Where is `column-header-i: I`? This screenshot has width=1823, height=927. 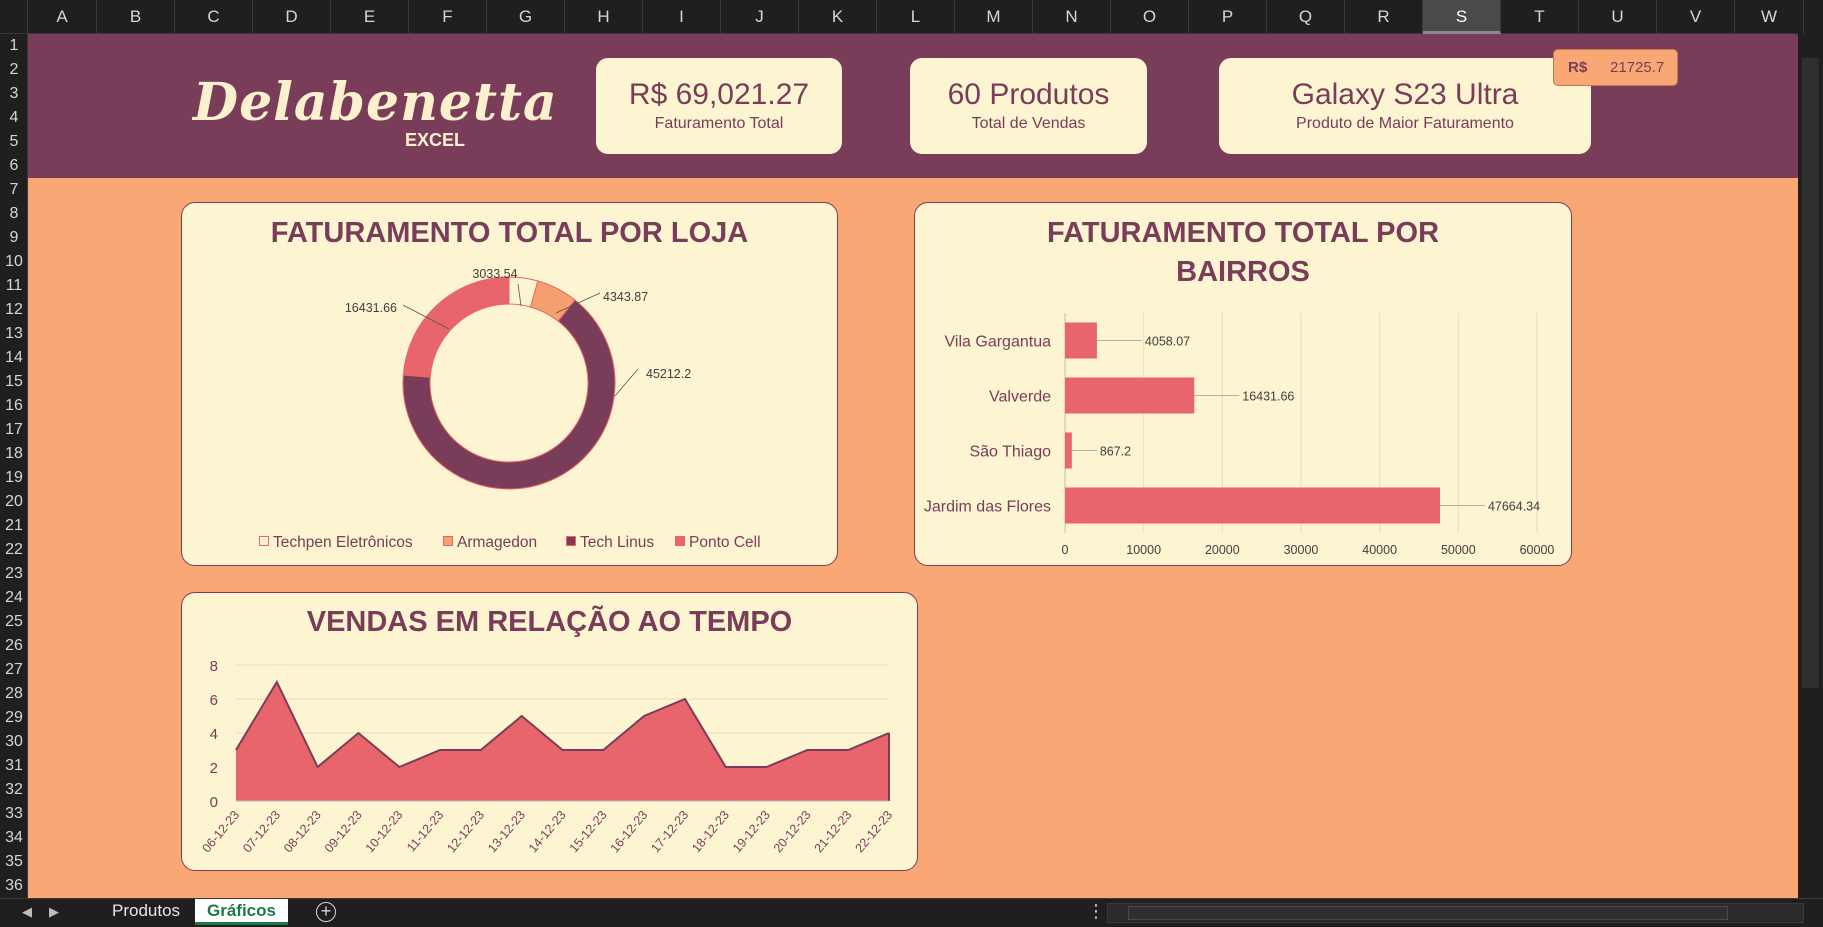
column-header-i: I is located at coordinates (682, 17).